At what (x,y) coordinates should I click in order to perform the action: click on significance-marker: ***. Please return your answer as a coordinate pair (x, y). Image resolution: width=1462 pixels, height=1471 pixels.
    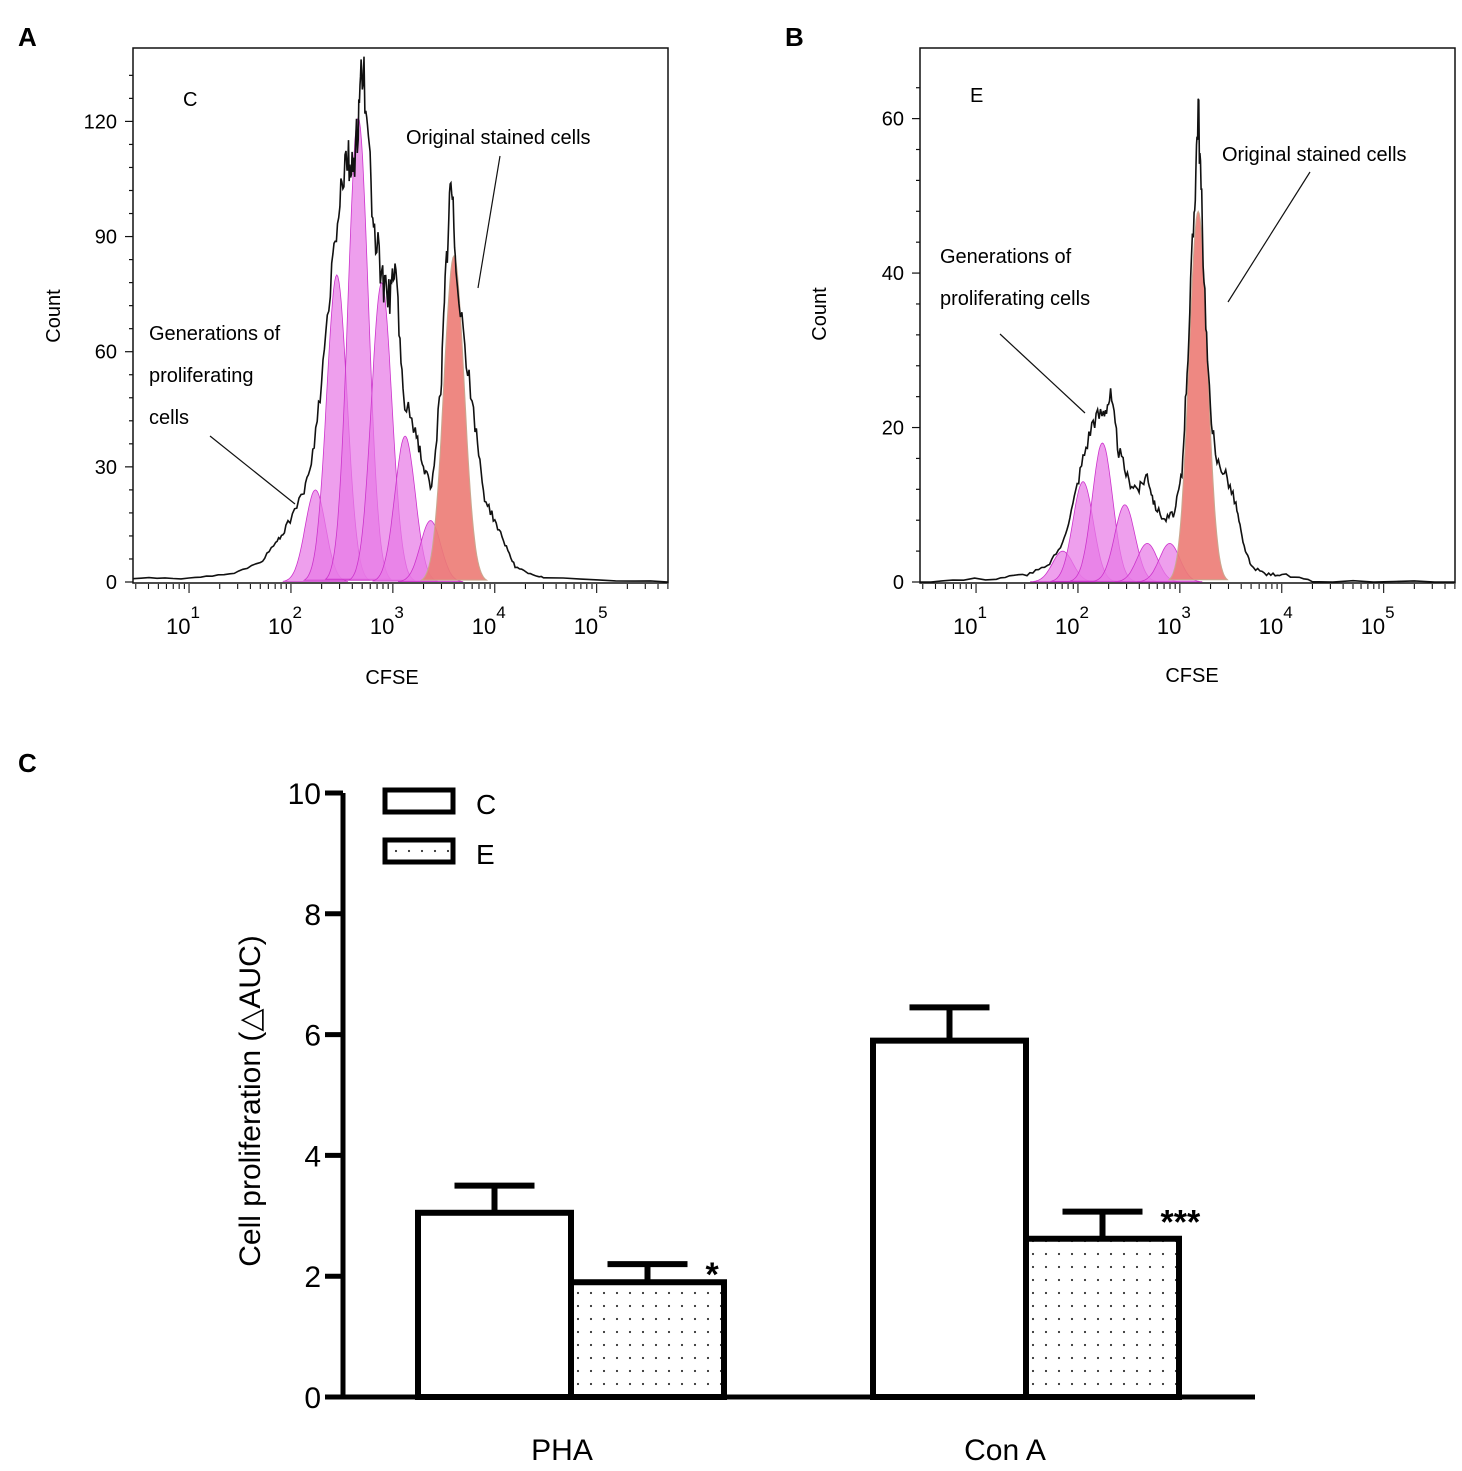
    Looking at the image, I should click on (1181, 1223).